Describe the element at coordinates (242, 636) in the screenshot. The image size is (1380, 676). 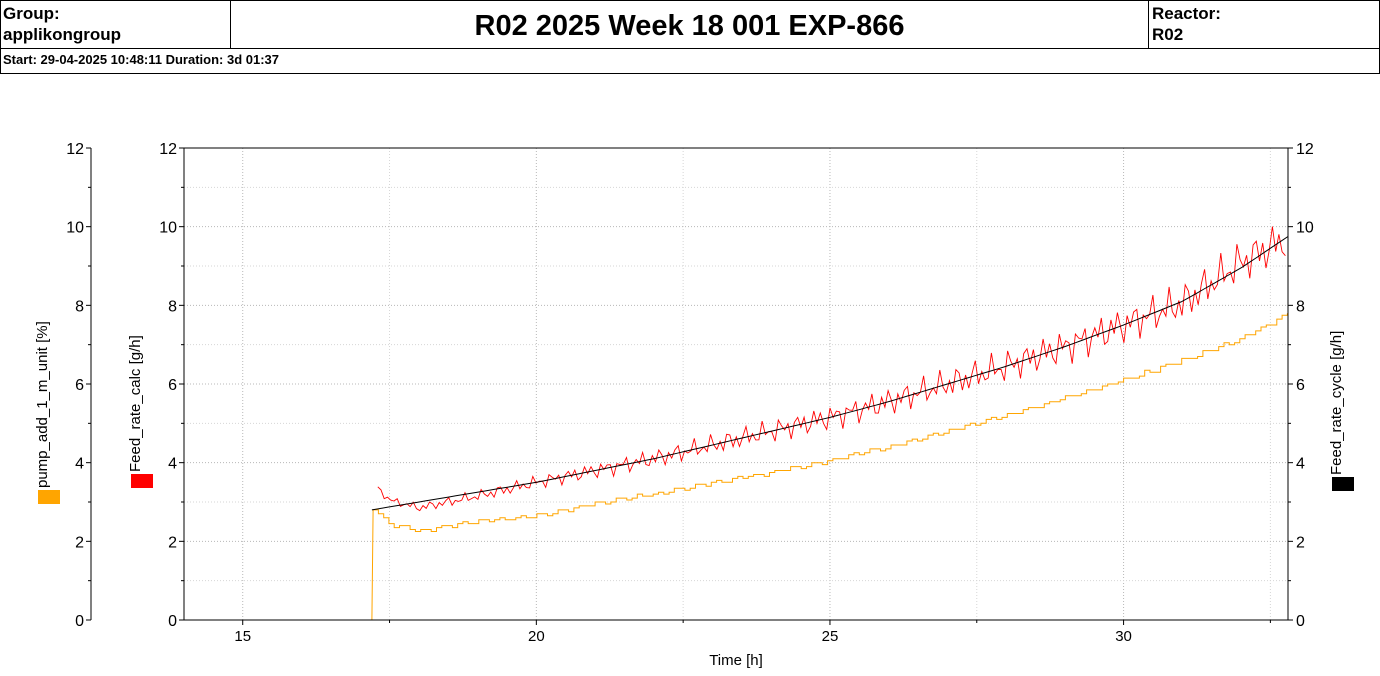
I see `x-tick-label: 15` at that location.